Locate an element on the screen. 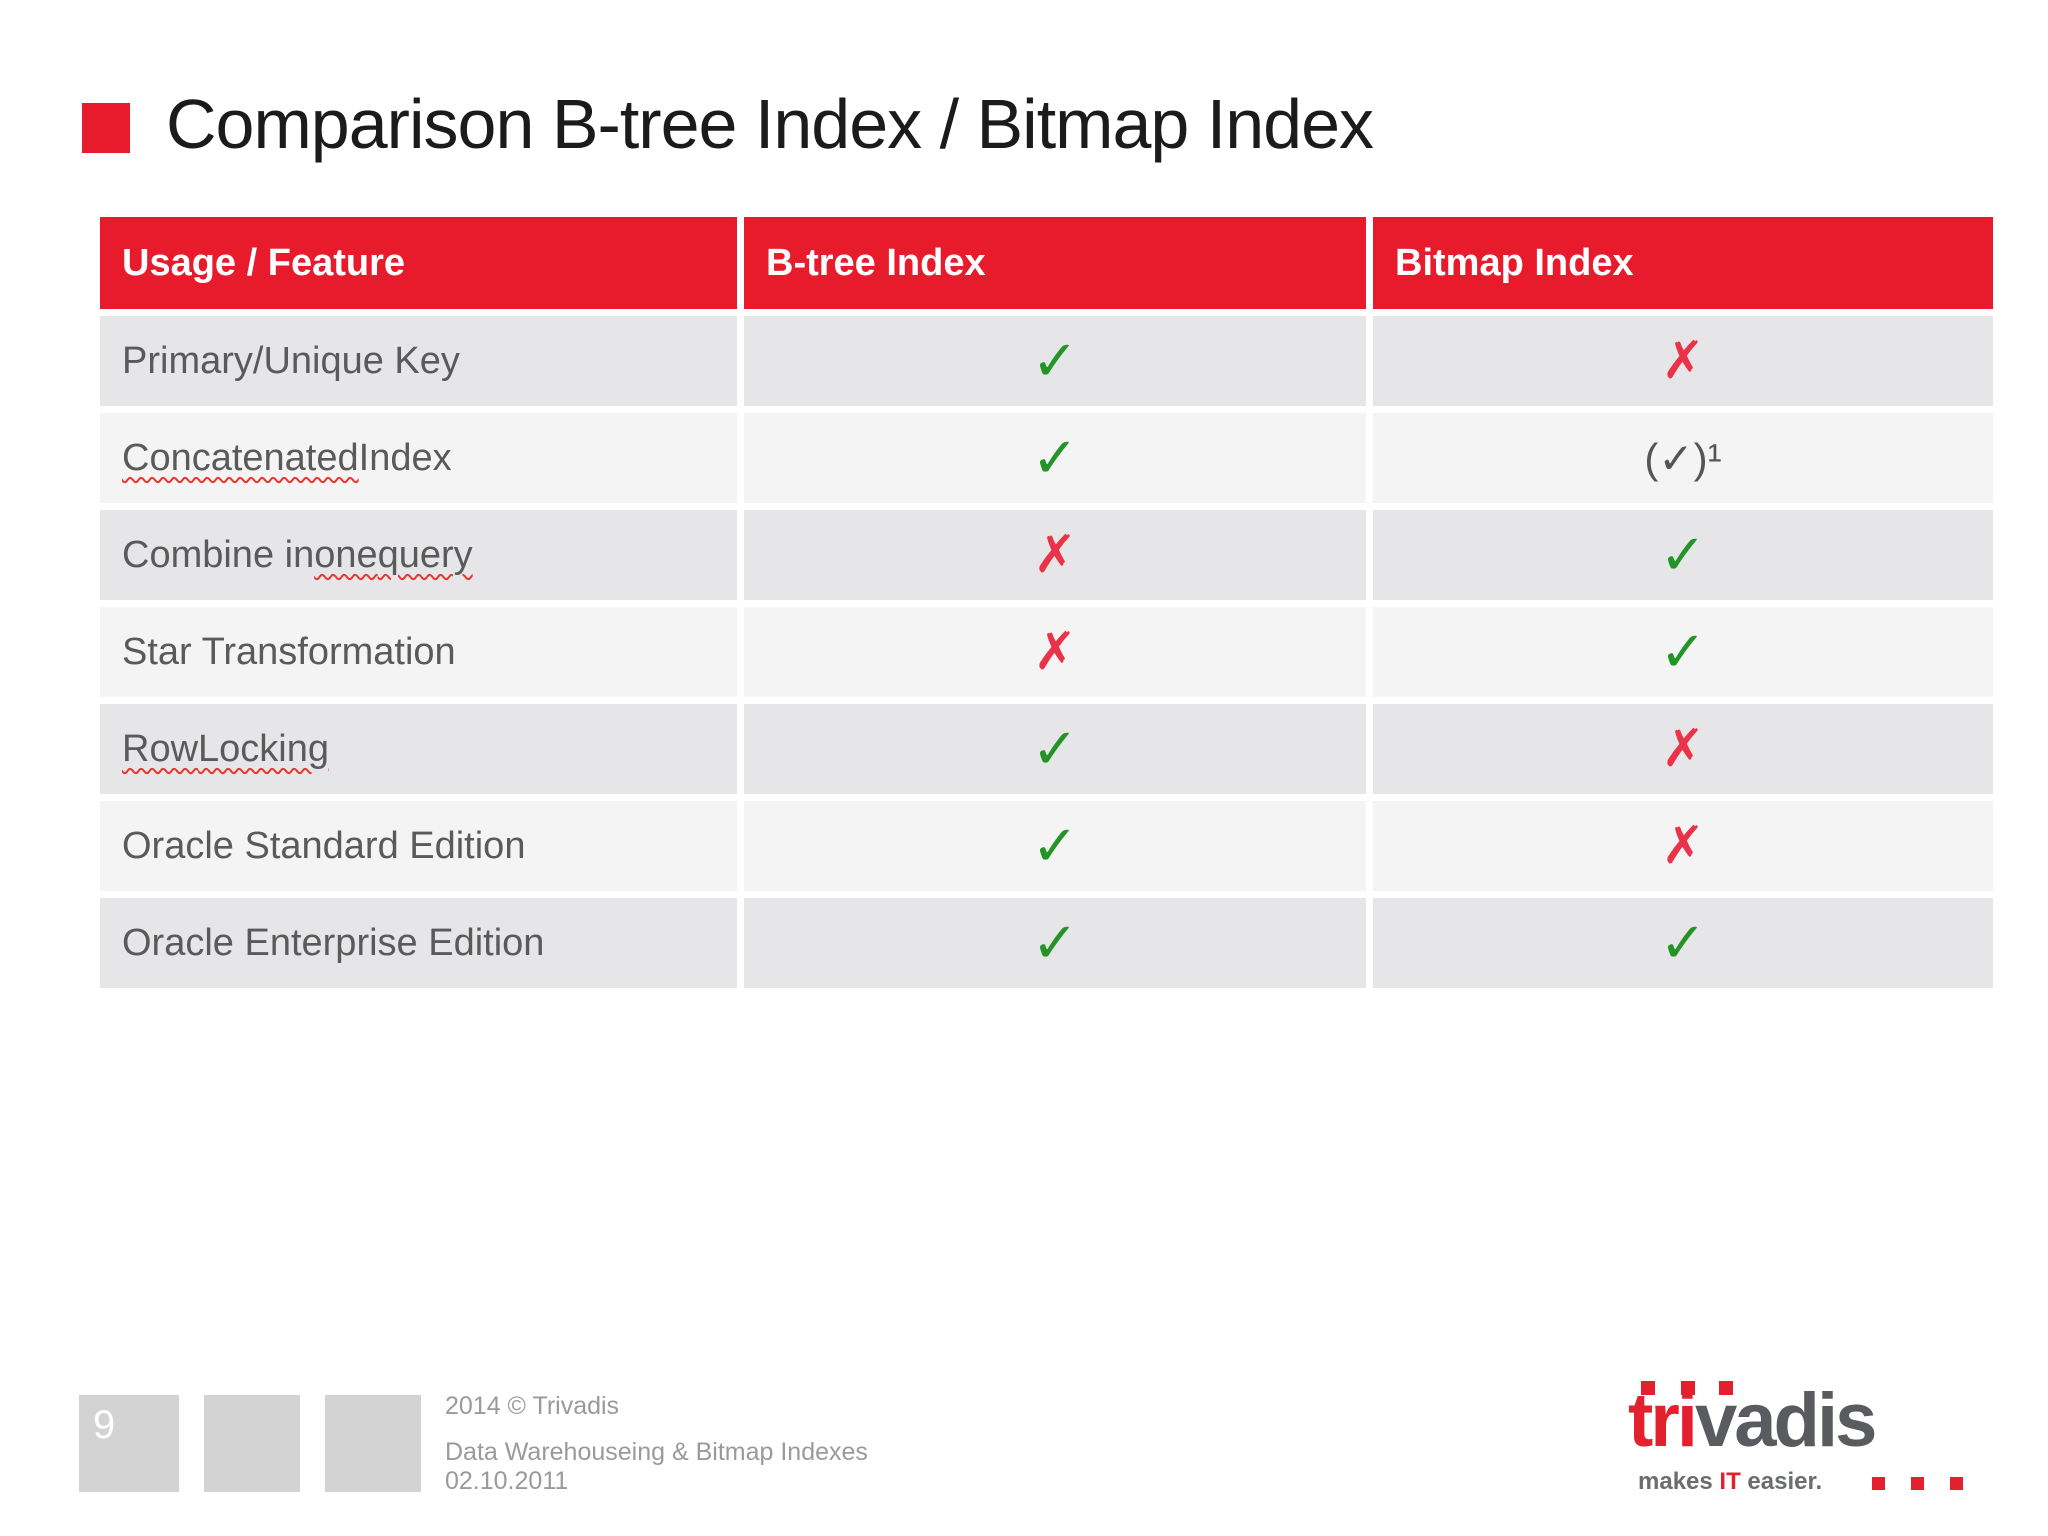  table-header-bitmap-index: Bitmap Index is located at coordinates (1683, 263).